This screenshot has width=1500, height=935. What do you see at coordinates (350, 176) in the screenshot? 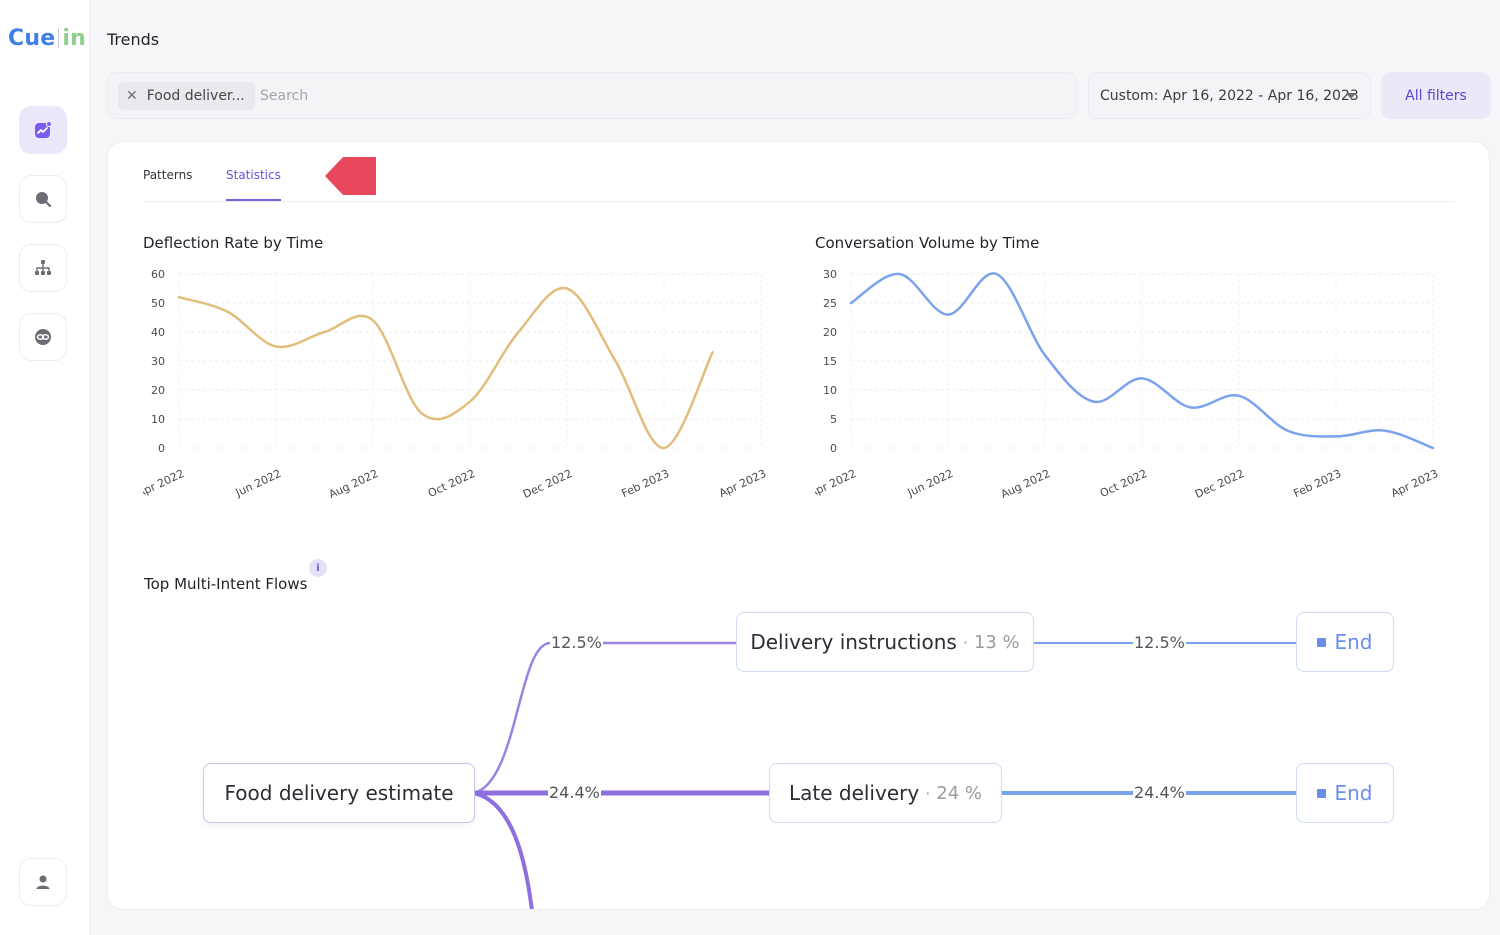
I see `annotation-arrow-icon` at bounding box center [350, 176].